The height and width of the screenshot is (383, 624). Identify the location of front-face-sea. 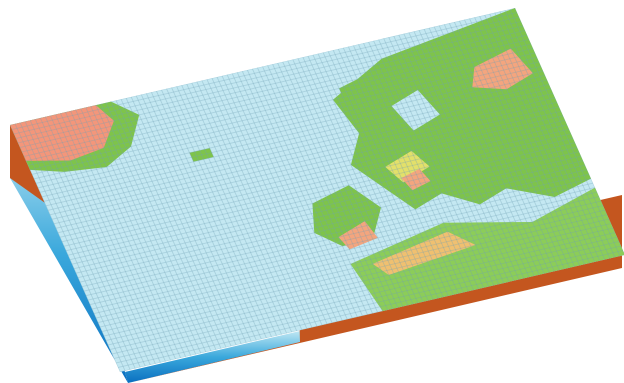
(213, 357).